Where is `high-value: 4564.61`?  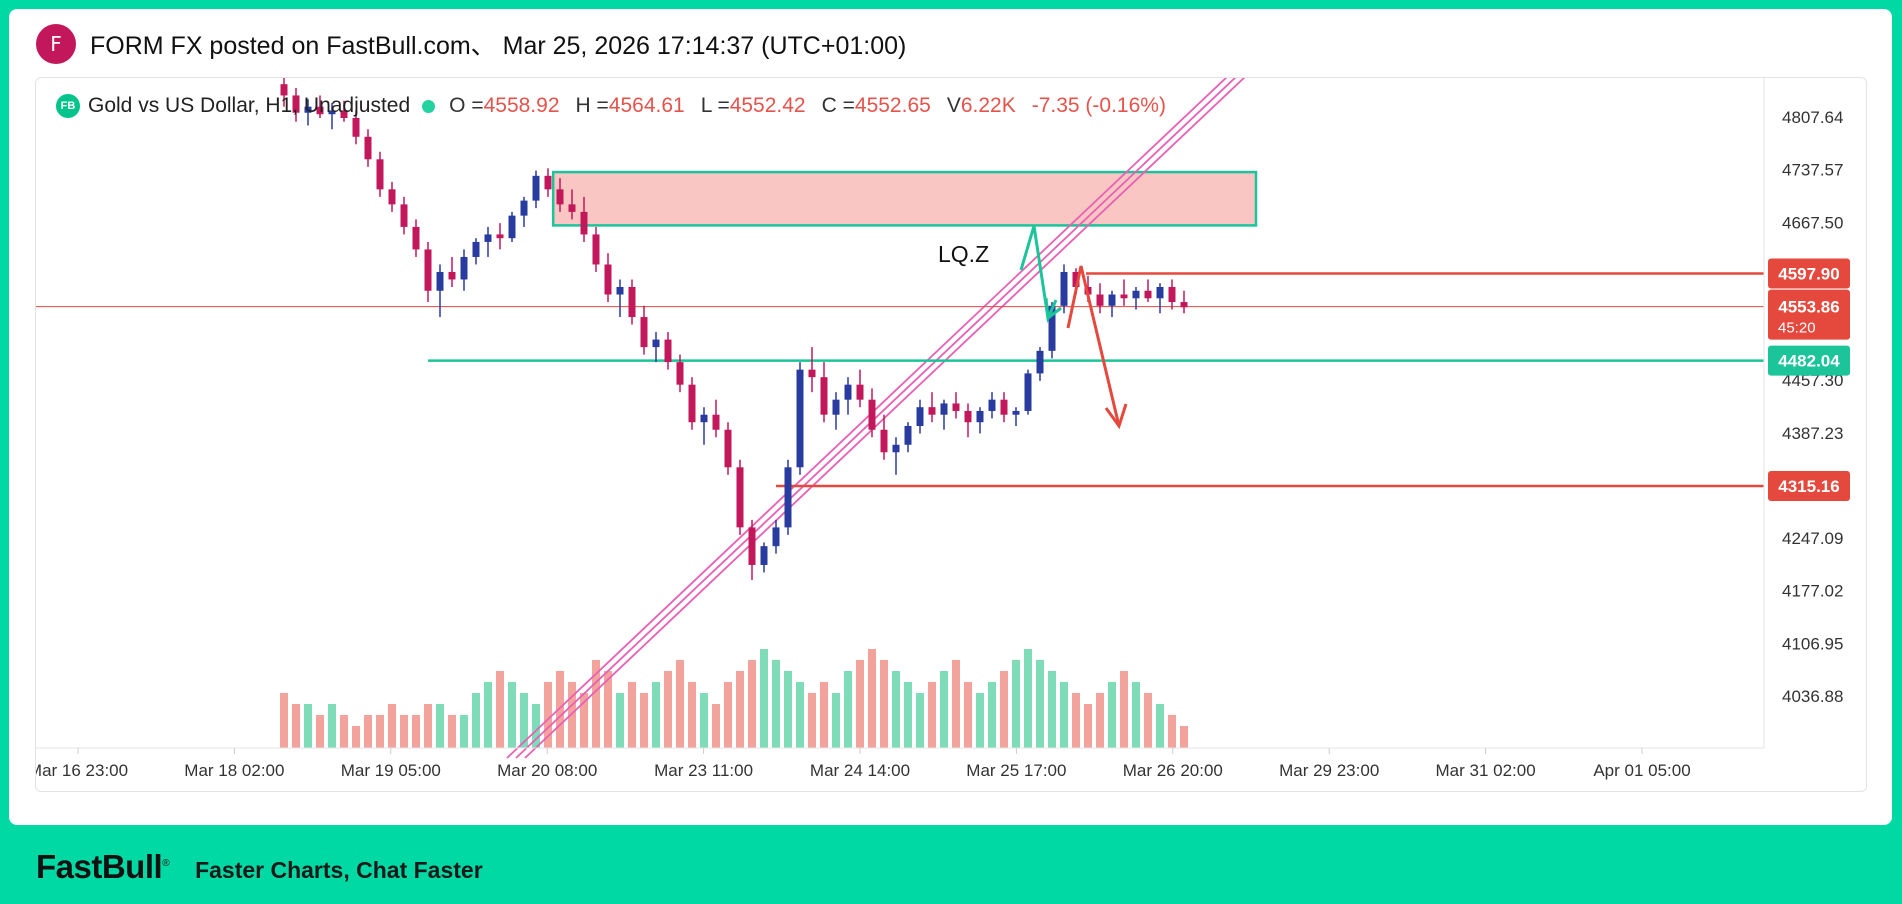 high-value: 4564.61 is located at coordinates (646, 105).